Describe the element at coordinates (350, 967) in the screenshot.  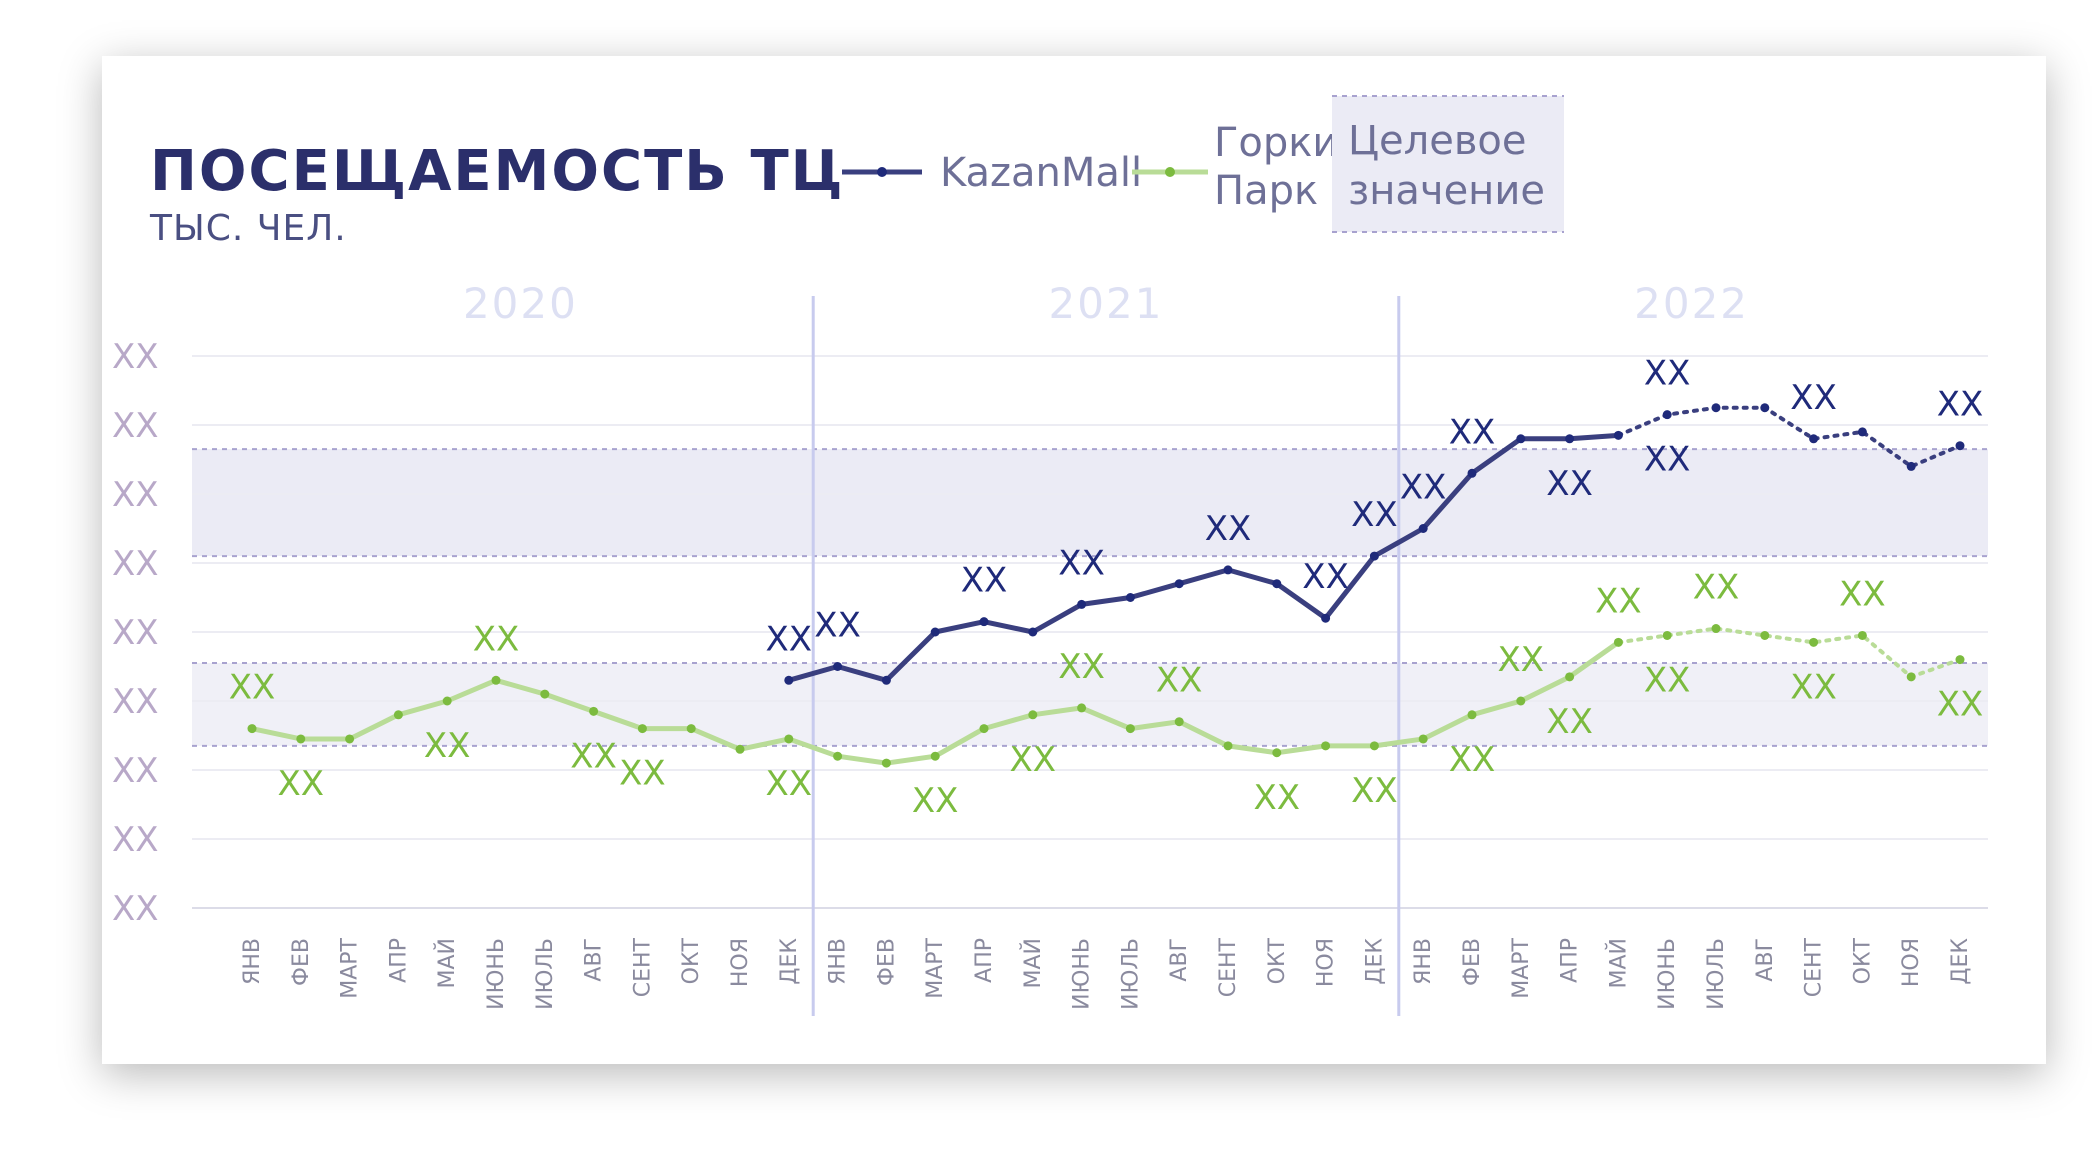
I see `x-tick-label: МАРТ` at that location.